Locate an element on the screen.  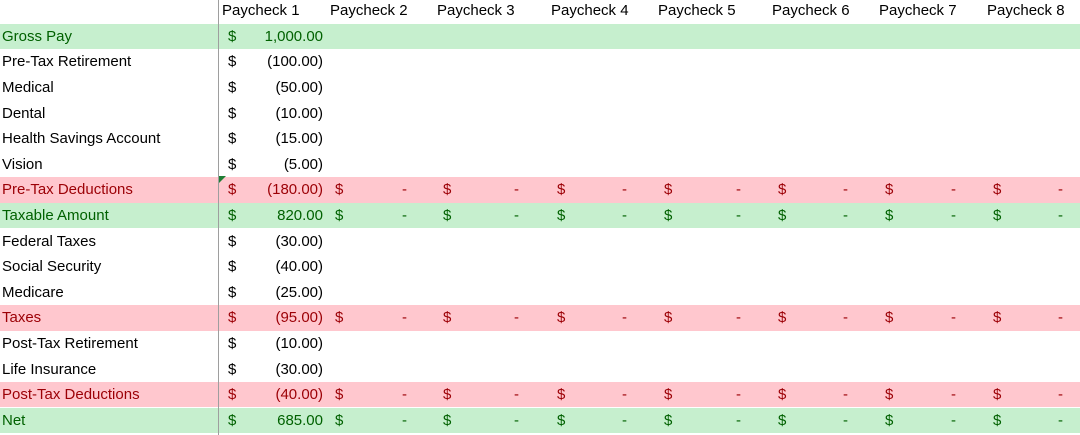
table-row: Medicare $ (25.00) is located at coordinates (540, 293).